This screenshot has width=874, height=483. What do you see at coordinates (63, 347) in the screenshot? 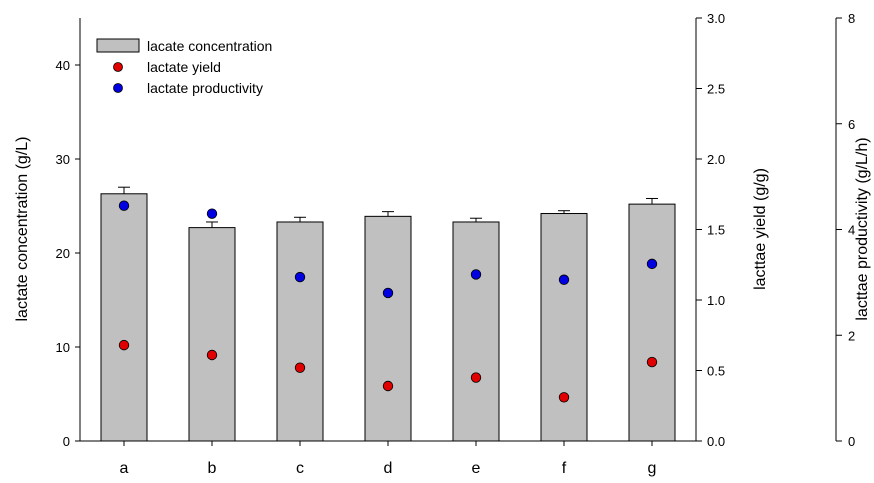
I see `left-tick-label: 10` at bounding box center [63, 347].